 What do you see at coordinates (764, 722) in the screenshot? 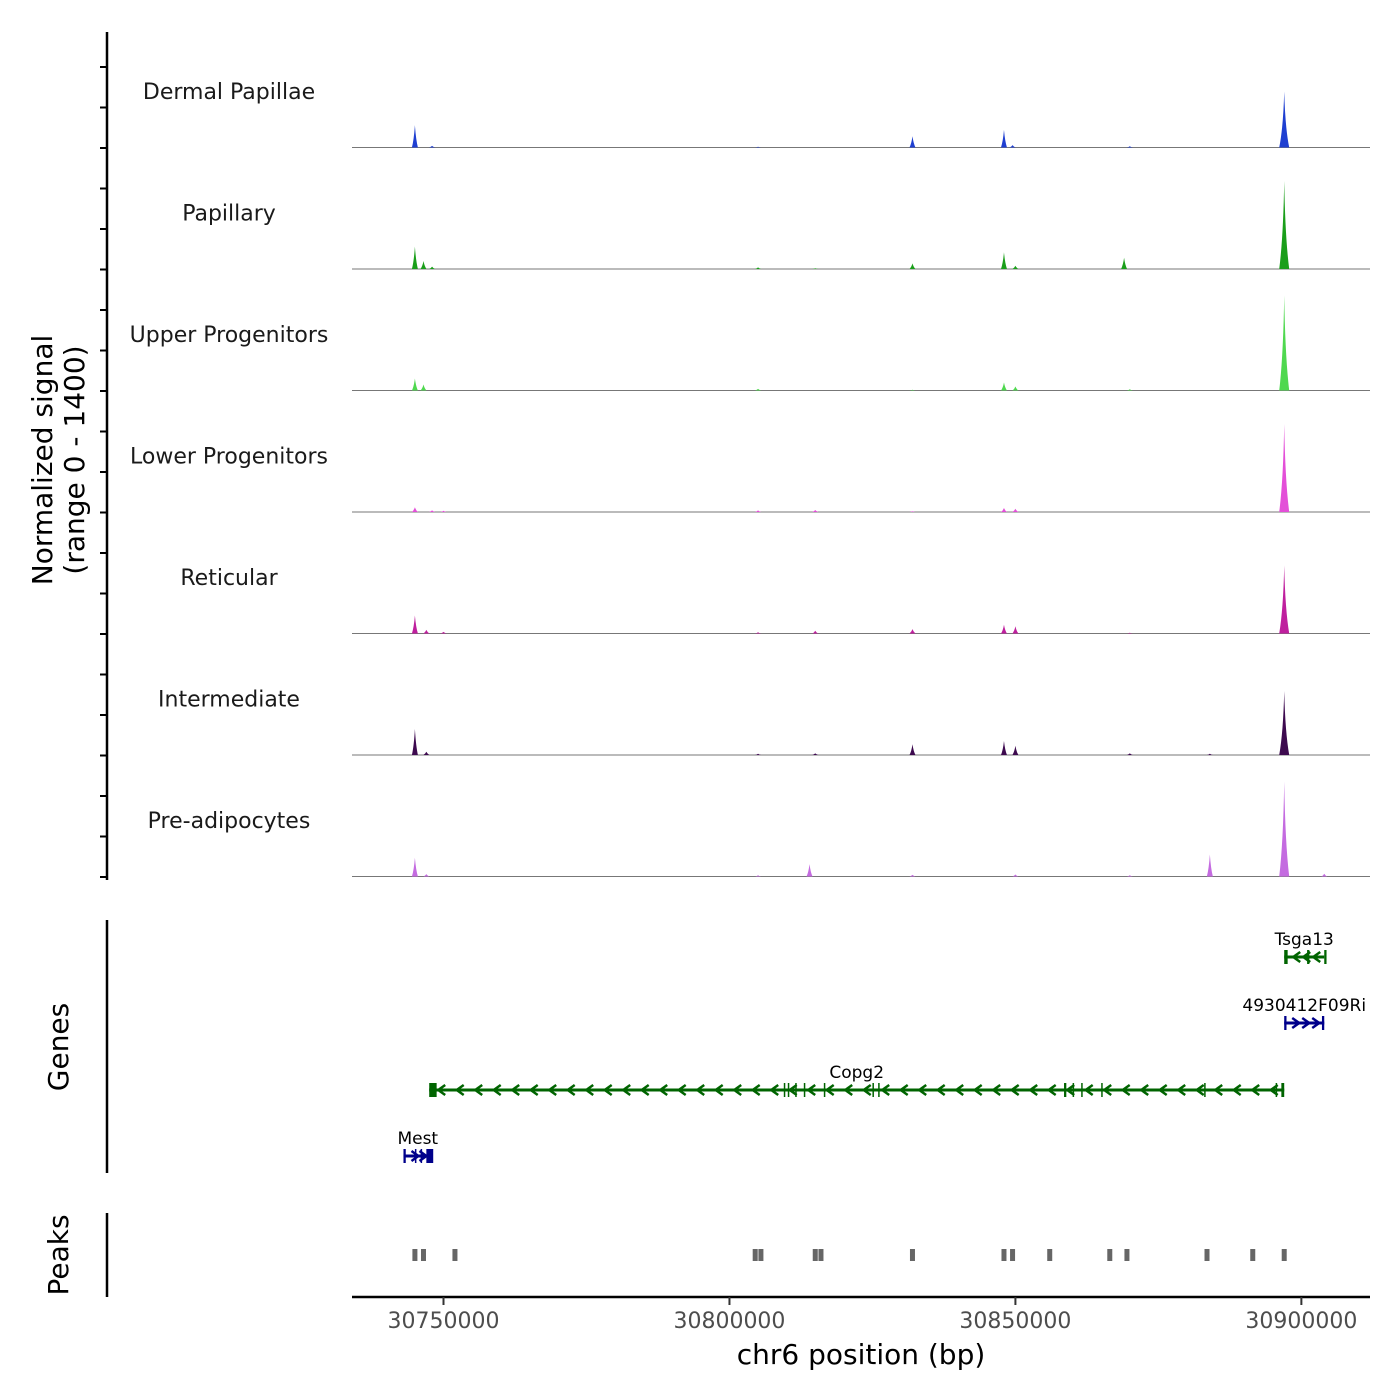
I see `coverage-track: Intermediate` at bounding box center [764, 722].